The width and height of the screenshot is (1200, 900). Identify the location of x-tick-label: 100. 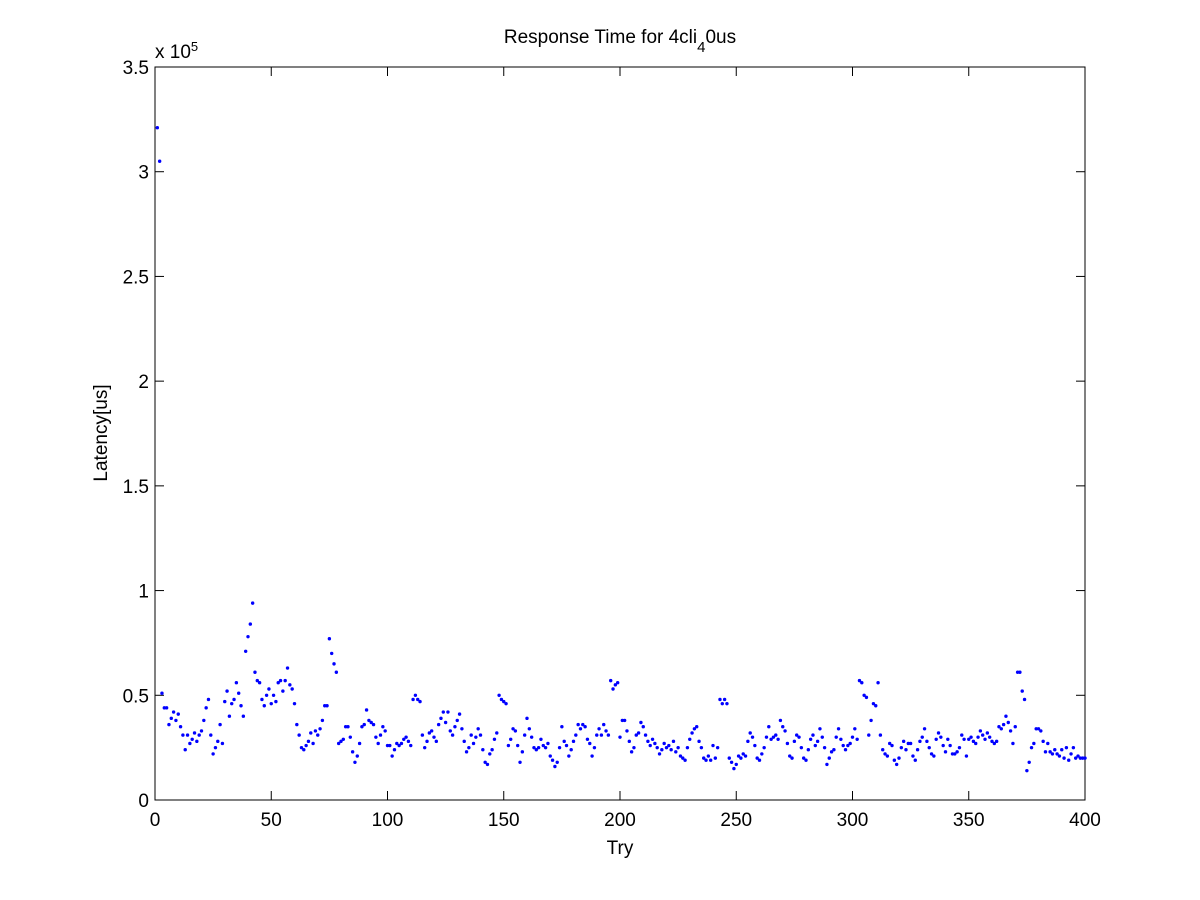
(388, 820).